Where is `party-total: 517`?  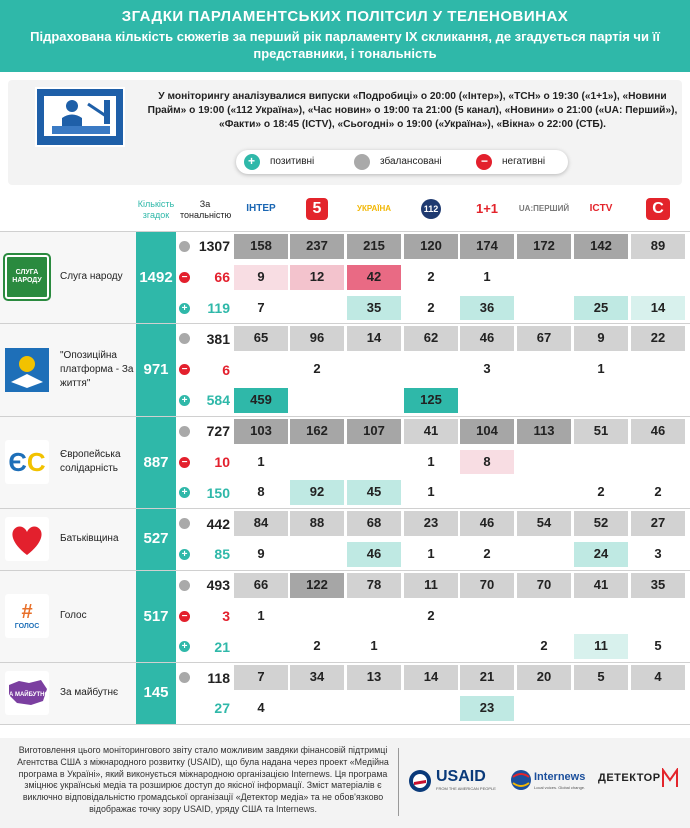 party-total: 517 is located at coordinates (156, 616).